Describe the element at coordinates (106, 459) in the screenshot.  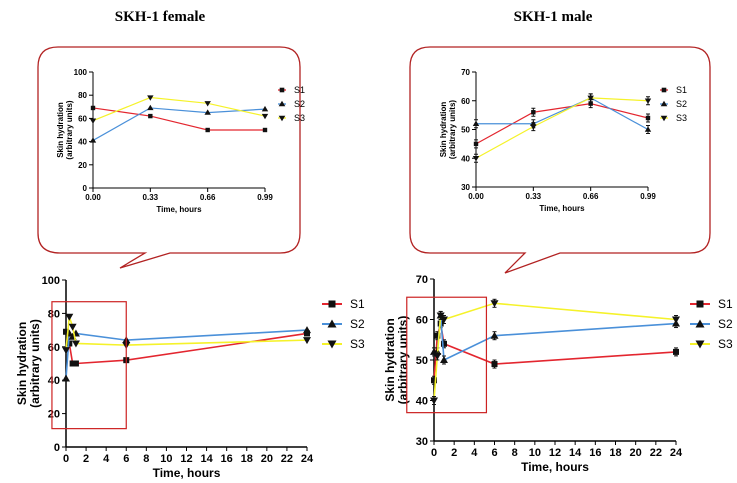
I see `x-tick-label: 4` at that location.